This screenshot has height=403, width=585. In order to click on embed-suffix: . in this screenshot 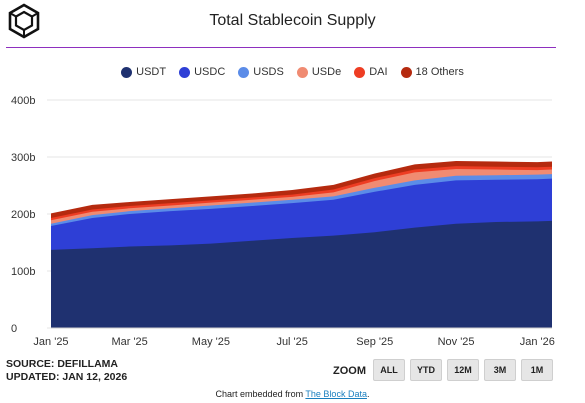, I will do `click(368, 394)`.